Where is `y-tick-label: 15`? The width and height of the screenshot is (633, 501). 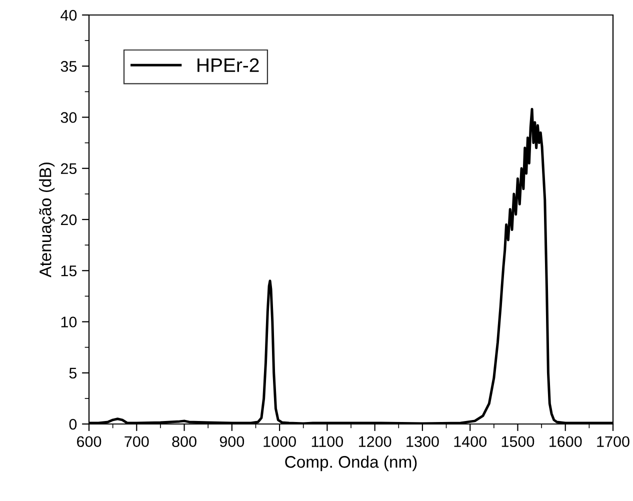
y-tick-label: 15 is located at coordinates (69, 271).